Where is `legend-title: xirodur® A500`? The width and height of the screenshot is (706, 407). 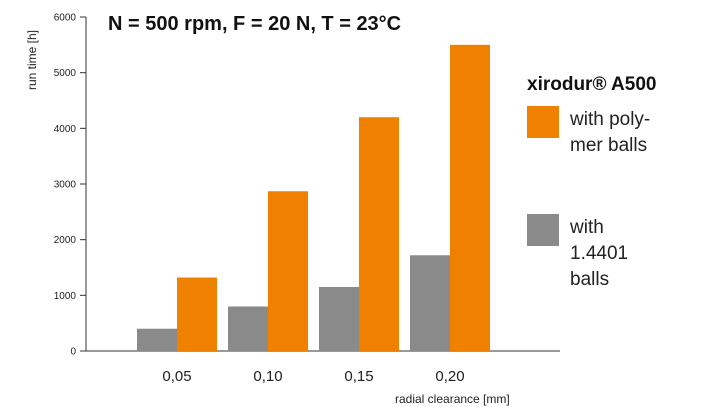
legend-title: xirodur® A500 is located at coordinates (591, 84).